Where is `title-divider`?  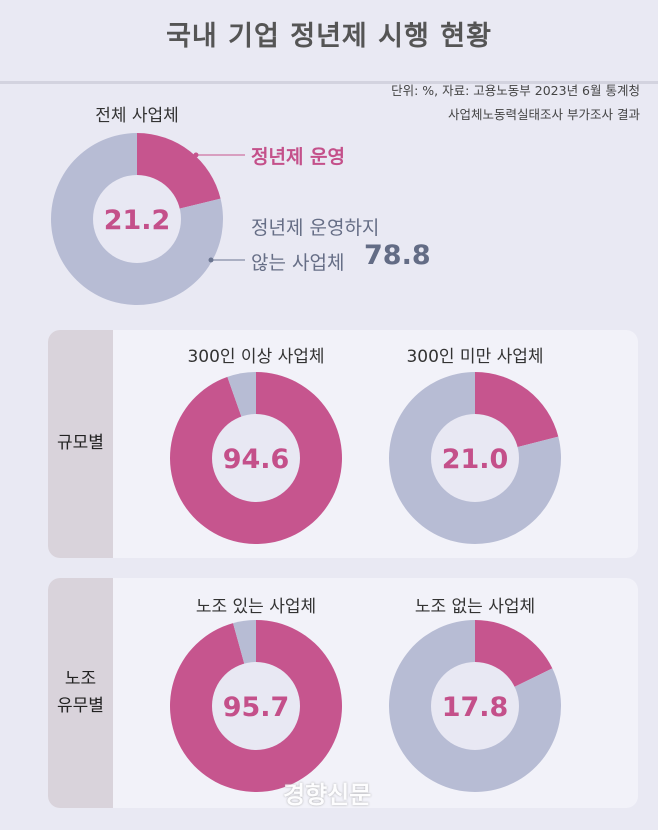
title-divider is located at coordinates (329, 82).